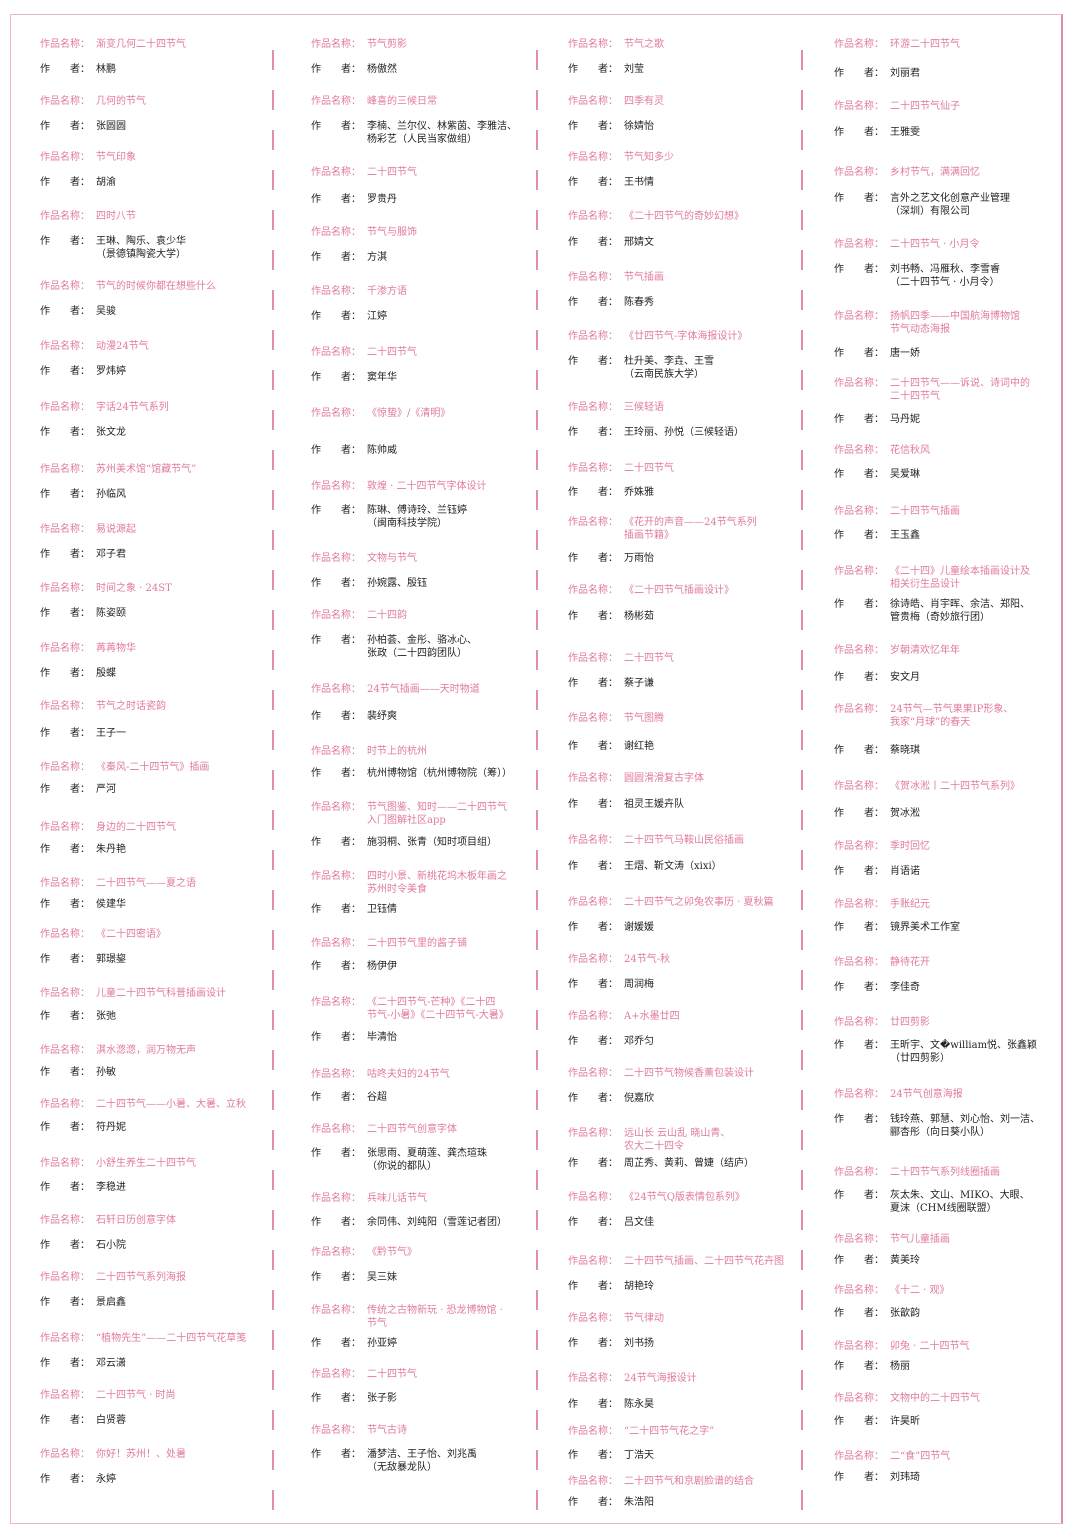 The height and width of the screenshot is (1535, 1080). What do you see at coordinates (122, 346) in the screenshot?
I see `title-value: 动漫24节气` at bounding box center [122, 346].